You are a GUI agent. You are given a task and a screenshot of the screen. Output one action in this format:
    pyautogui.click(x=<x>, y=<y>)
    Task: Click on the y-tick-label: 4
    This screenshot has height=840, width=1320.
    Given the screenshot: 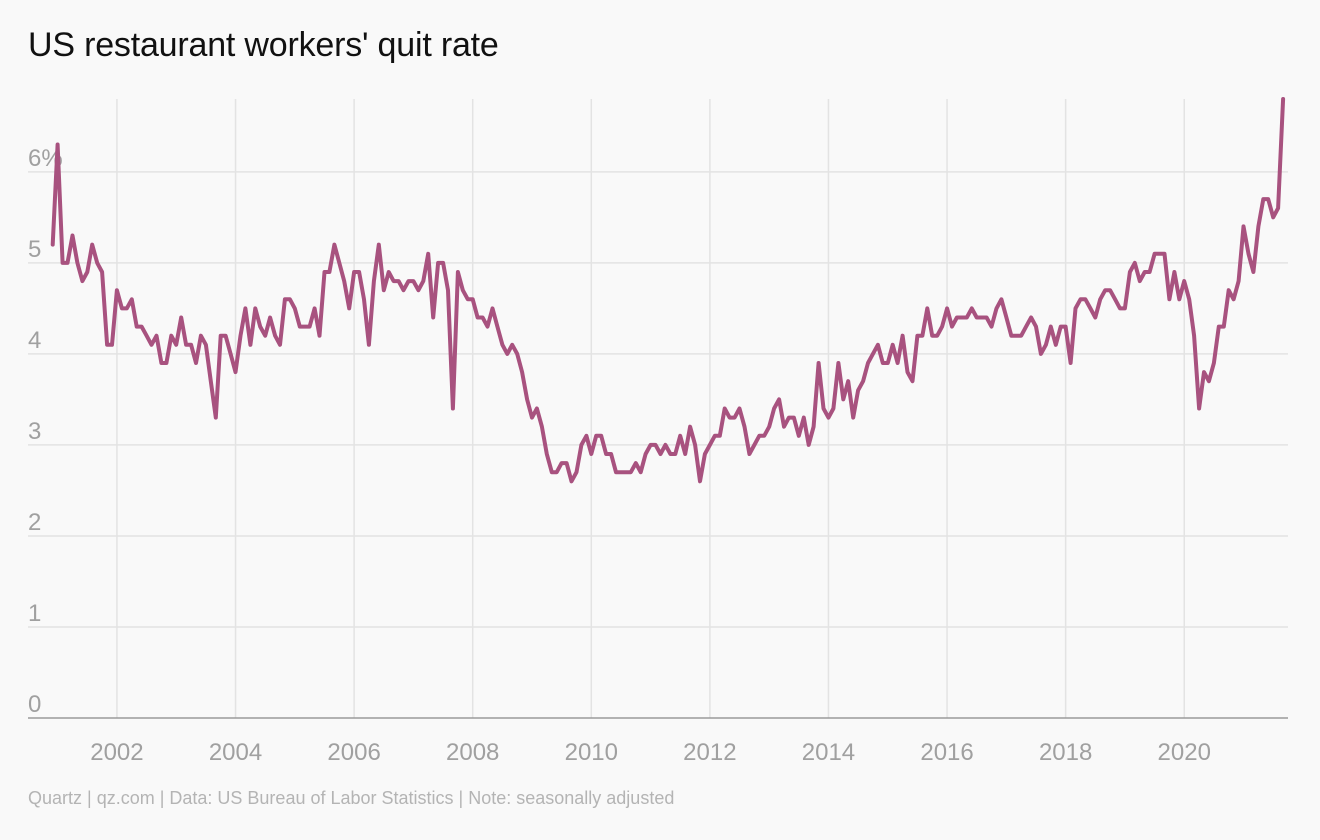 What is the action you would take?
    pyautogui.click(x=34, y=340)
    